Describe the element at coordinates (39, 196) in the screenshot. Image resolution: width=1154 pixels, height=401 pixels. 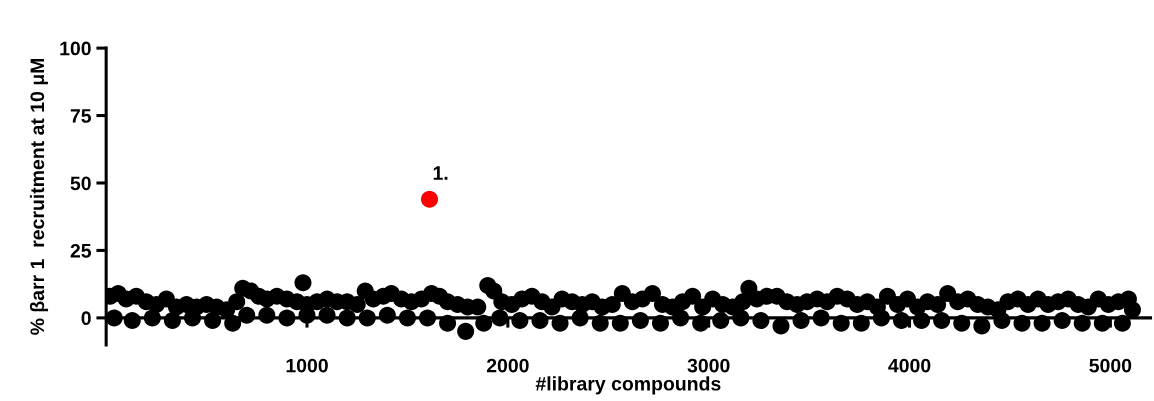
I see `y-axis-title: % βarr 1 recruitment at 10 μM` at that location.